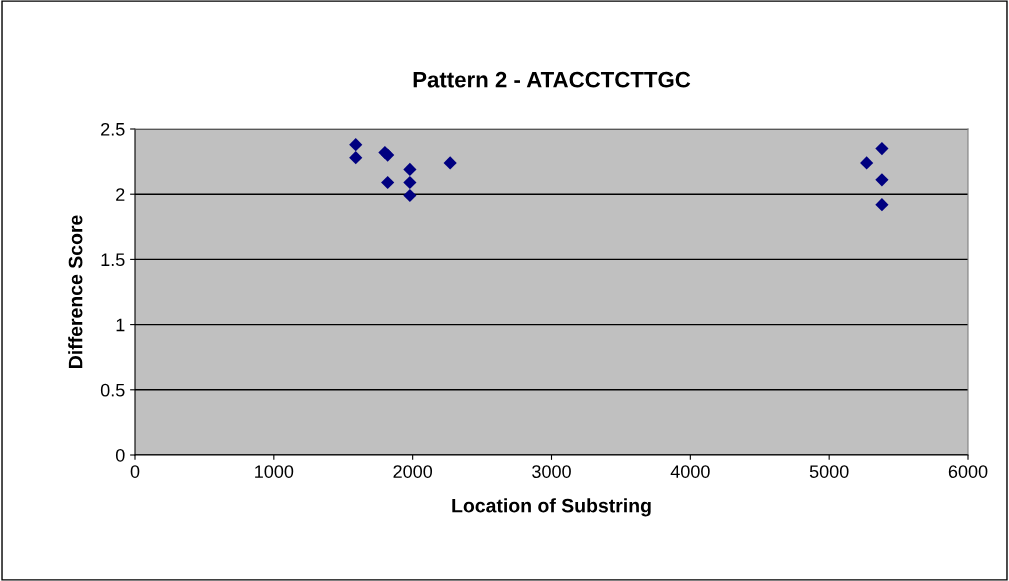  What do you see at coordinates (551, 471) in the screenshot?
I see `x-tick-label: 3000` at bounding box center [551, 471].